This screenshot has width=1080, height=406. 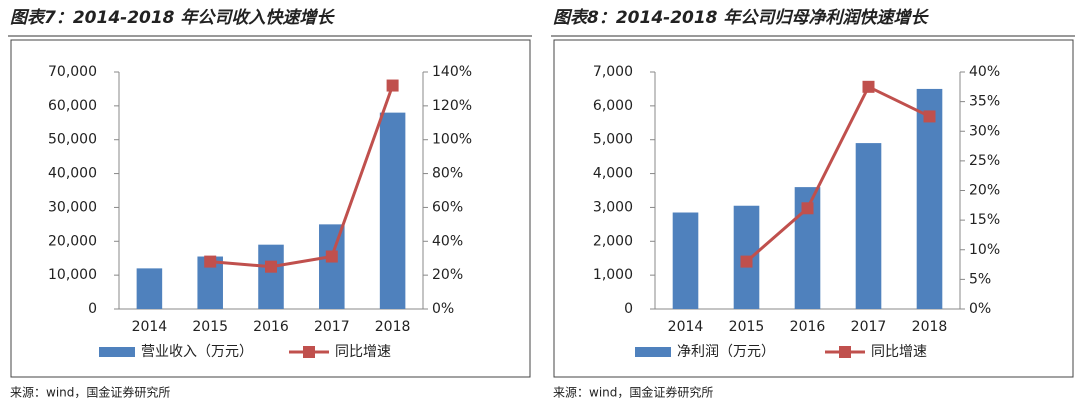 What do you see at coordinates (984, 250) in the screenshot?
I see `y2-tick-label: 10%` at bounding box center [984, 250].